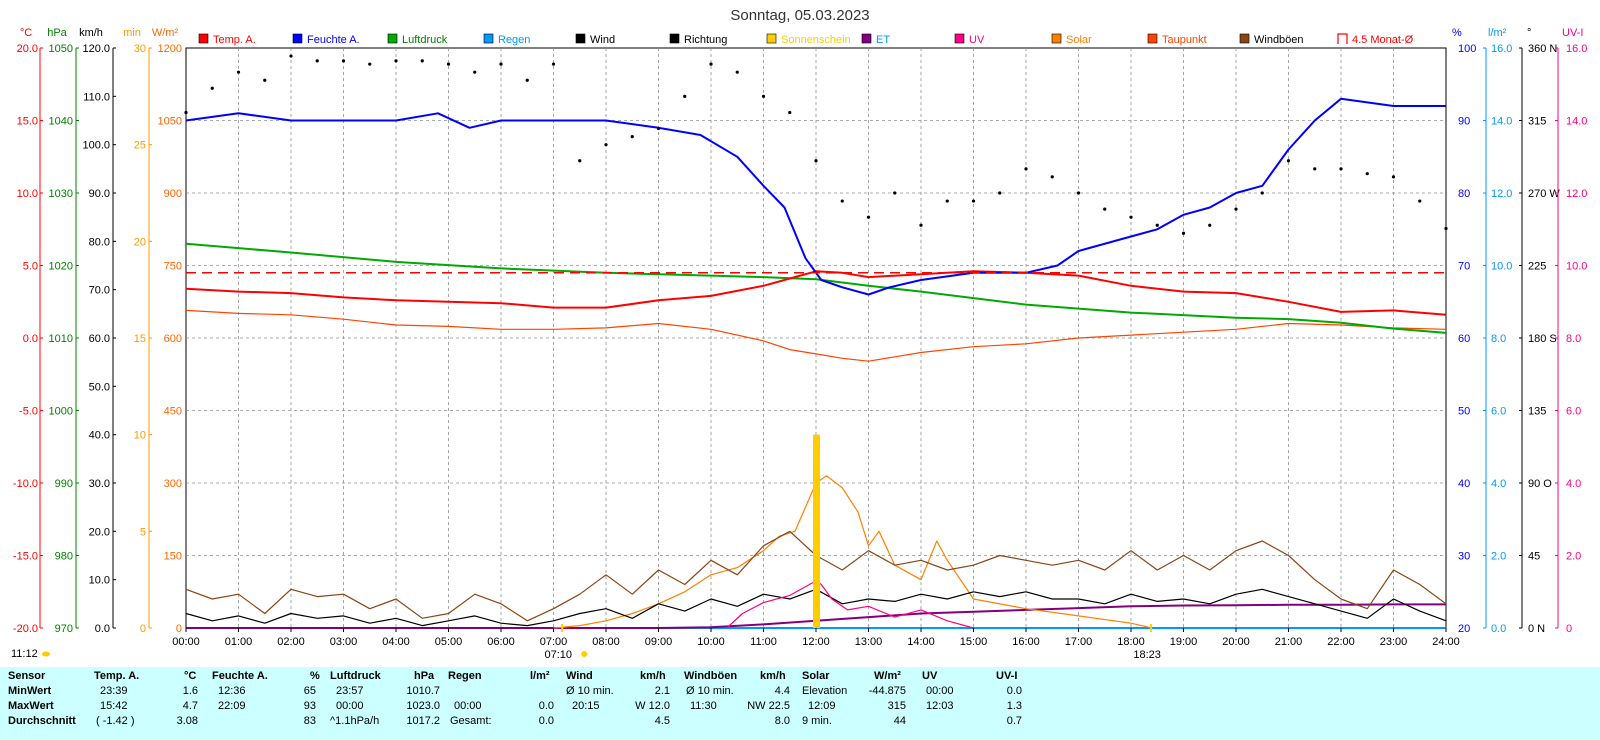  I want to click on axis-tick-label: 0, so click(179, 629).